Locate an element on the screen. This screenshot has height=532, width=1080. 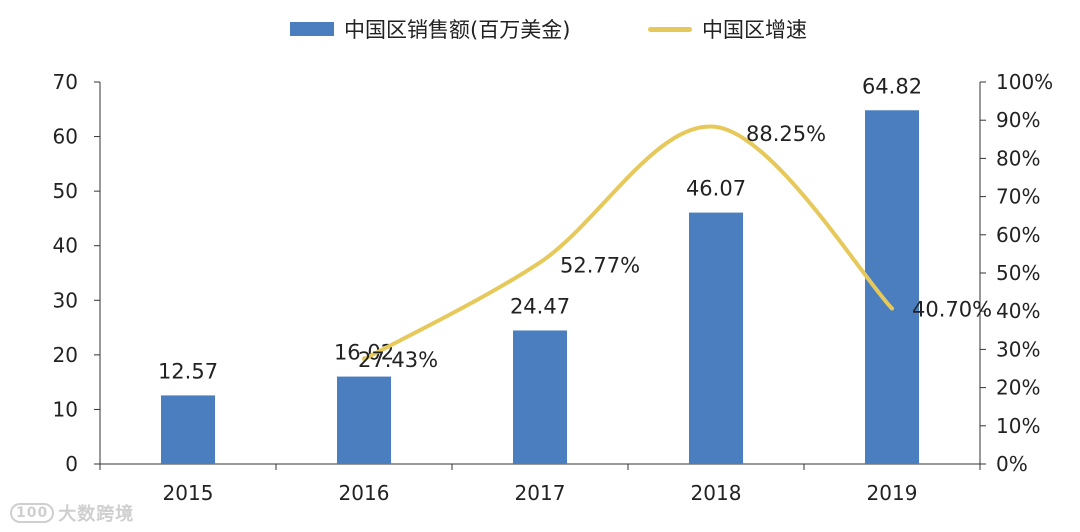
x-tick-label: 2017 is located at coordinates (540, 493).